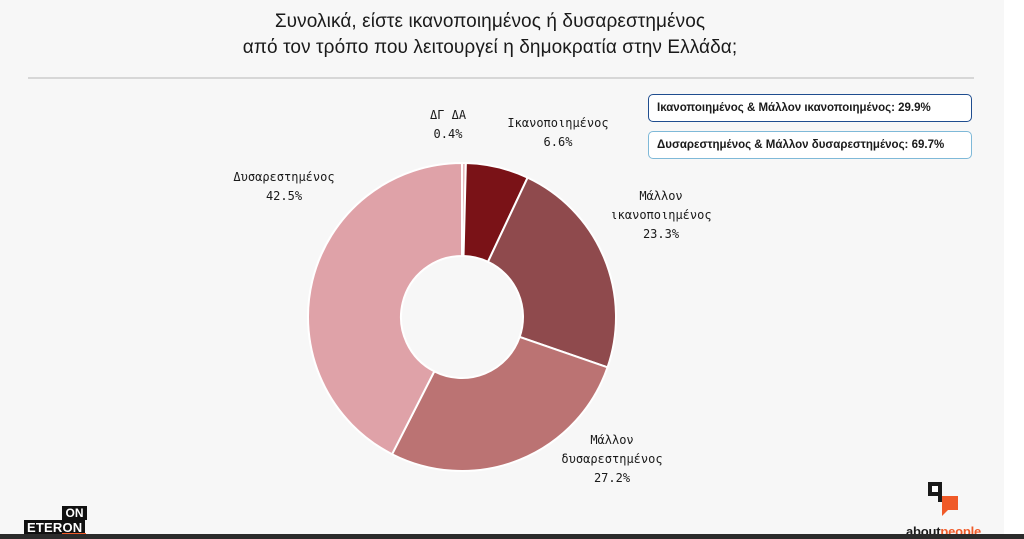  Describe the element at coordinates (499, 403) in the screenshot. I see `slice-rather-dissatisfied` at that location.